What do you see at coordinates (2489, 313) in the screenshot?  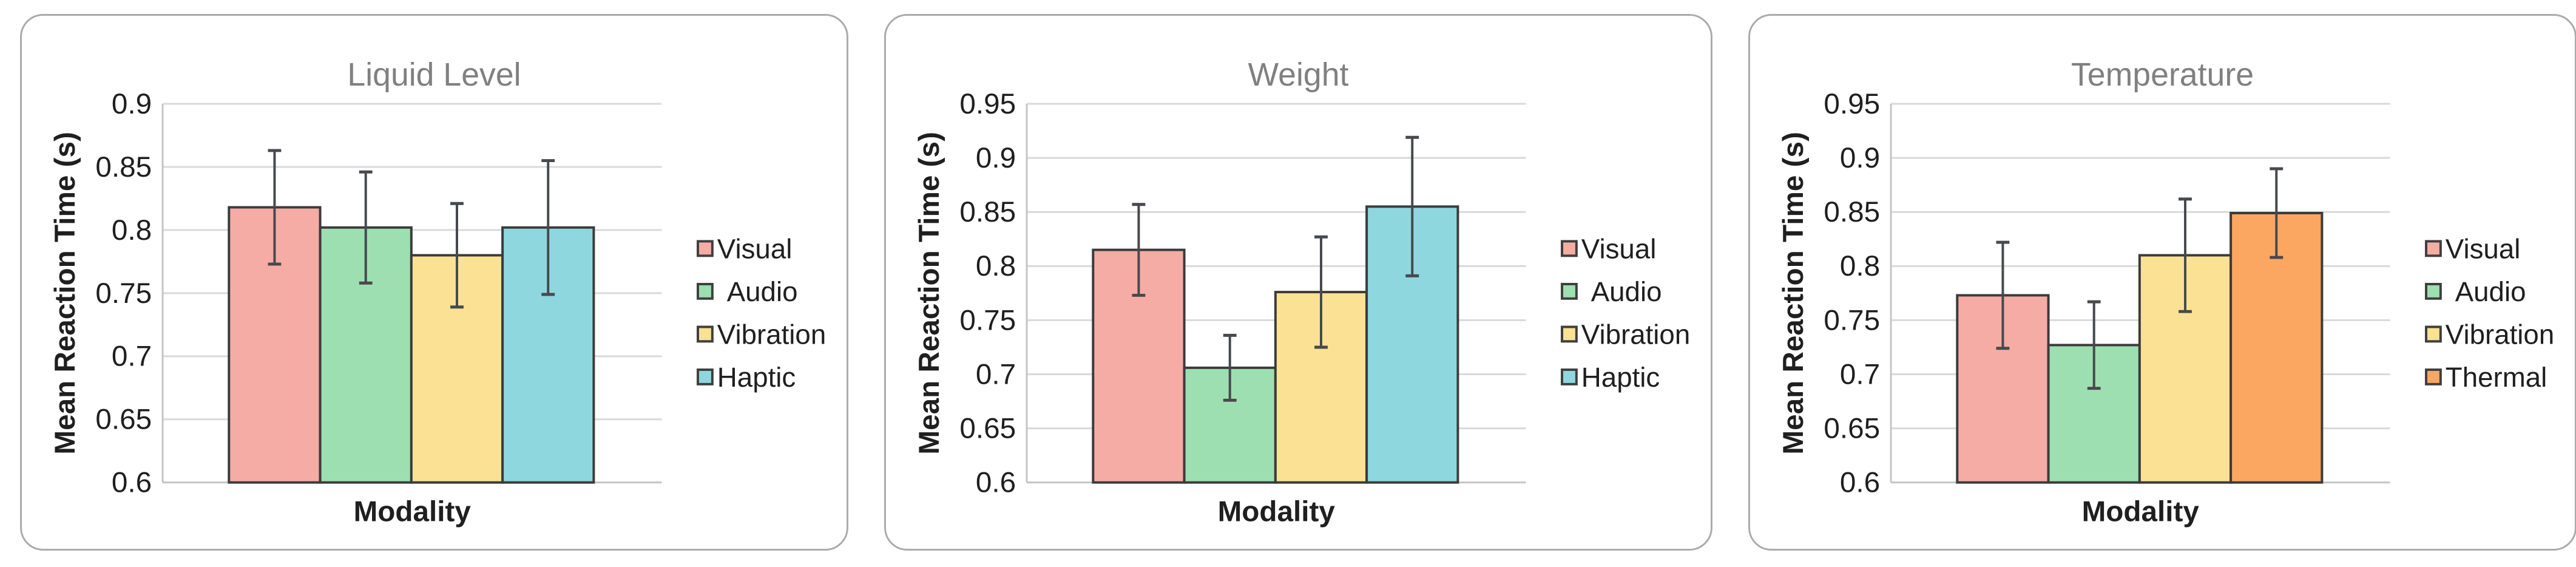 I see `legend: Visual Audio Vibration Thermal` at bounding box center [2489, 313].